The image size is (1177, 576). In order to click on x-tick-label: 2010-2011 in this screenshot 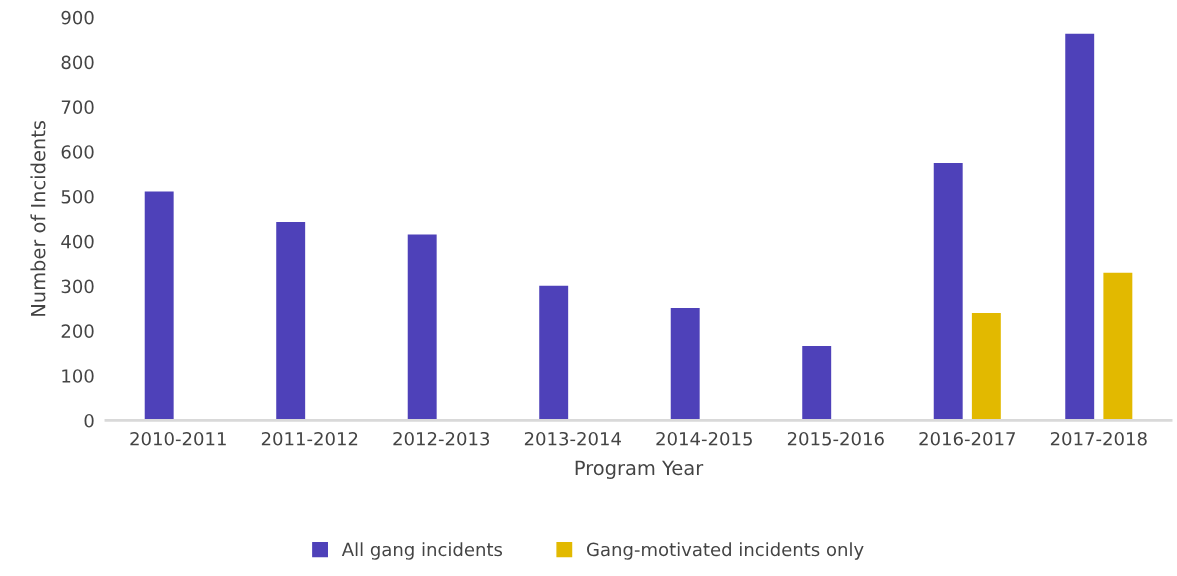, I will do `click(178, 438)`.